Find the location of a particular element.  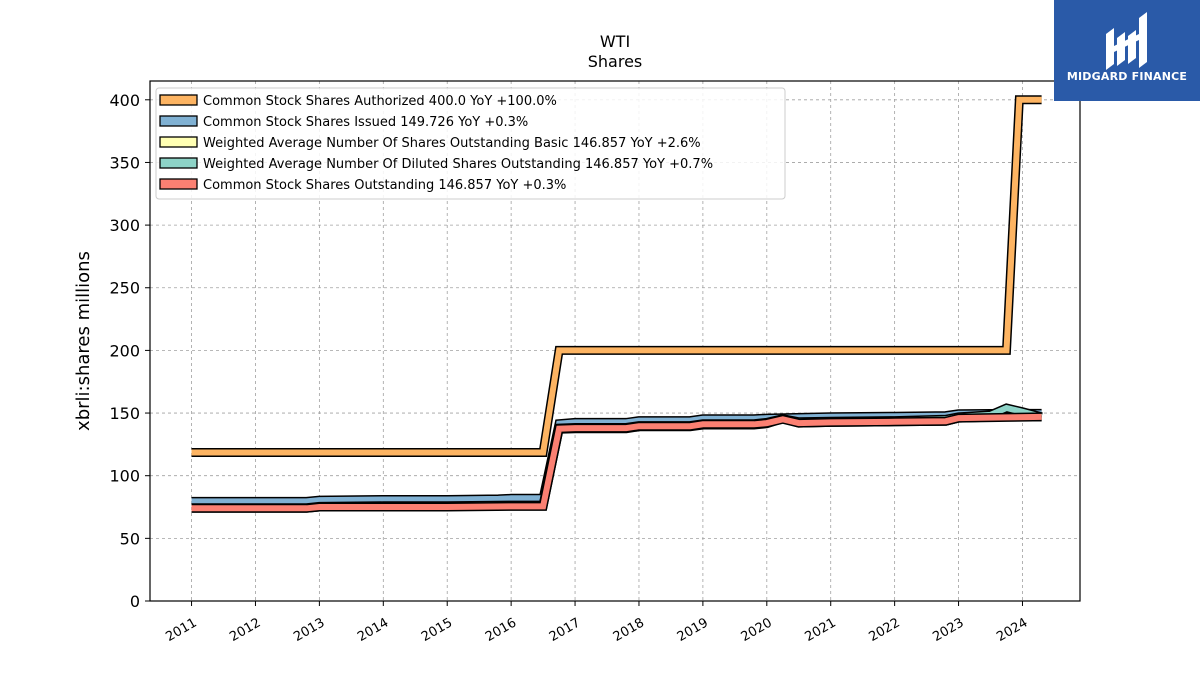

x-tick-label: 2018 is located at coordinates (629, 630).